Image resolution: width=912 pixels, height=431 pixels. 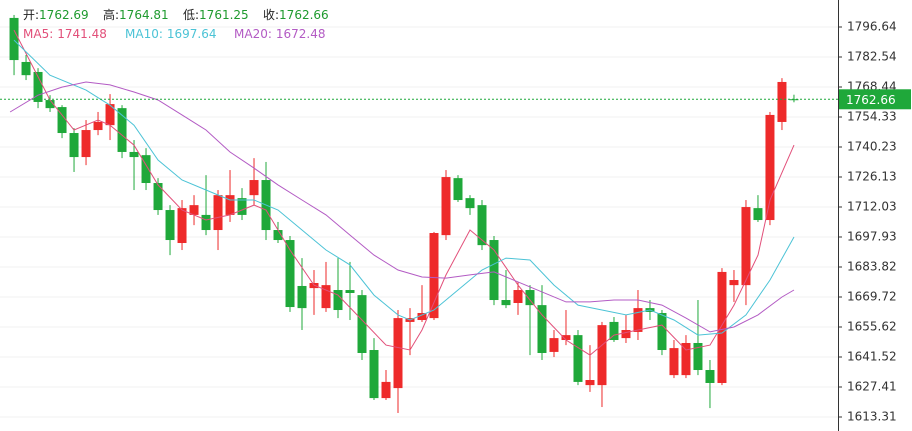 I want to click on ohlc-value: 1764.81, so click(x=144, y=15).